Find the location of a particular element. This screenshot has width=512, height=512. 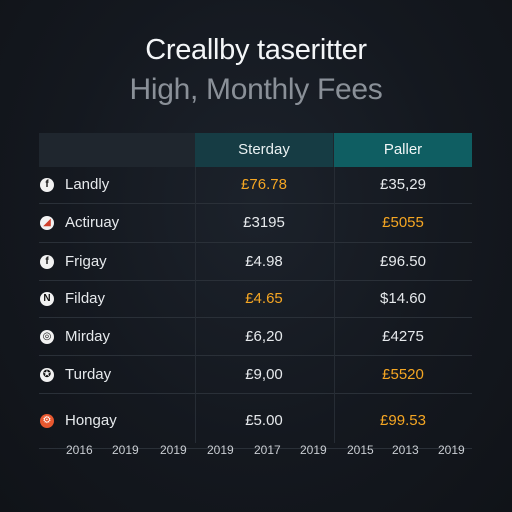

table-row: ⚙ Hongay £5.00 £99.53 is located at coordinates (255, 421).